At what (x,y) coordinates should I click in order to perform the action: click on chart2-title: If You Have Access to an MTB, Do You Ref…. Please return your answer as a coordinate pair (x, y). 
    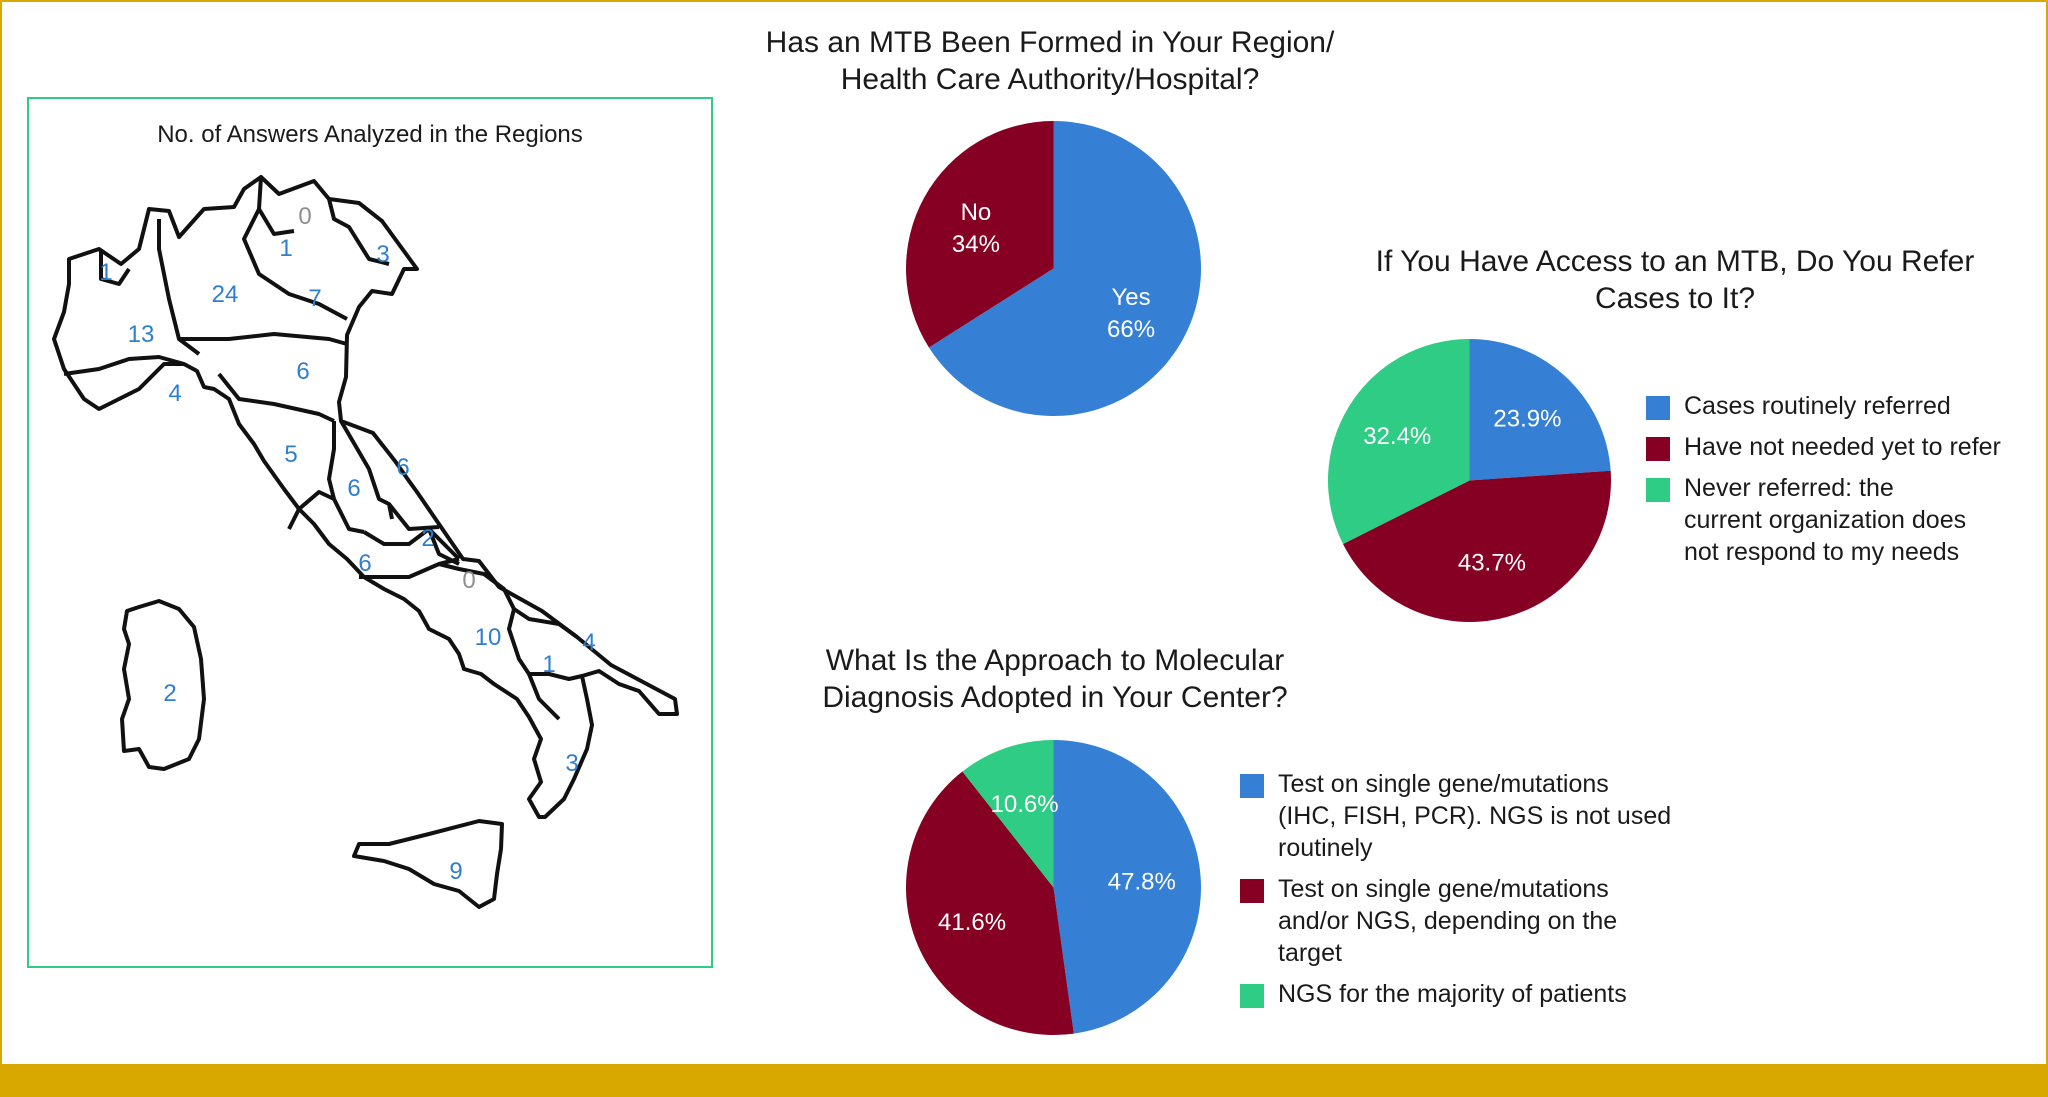
    Looking at the image, I should click on (1675, 280).